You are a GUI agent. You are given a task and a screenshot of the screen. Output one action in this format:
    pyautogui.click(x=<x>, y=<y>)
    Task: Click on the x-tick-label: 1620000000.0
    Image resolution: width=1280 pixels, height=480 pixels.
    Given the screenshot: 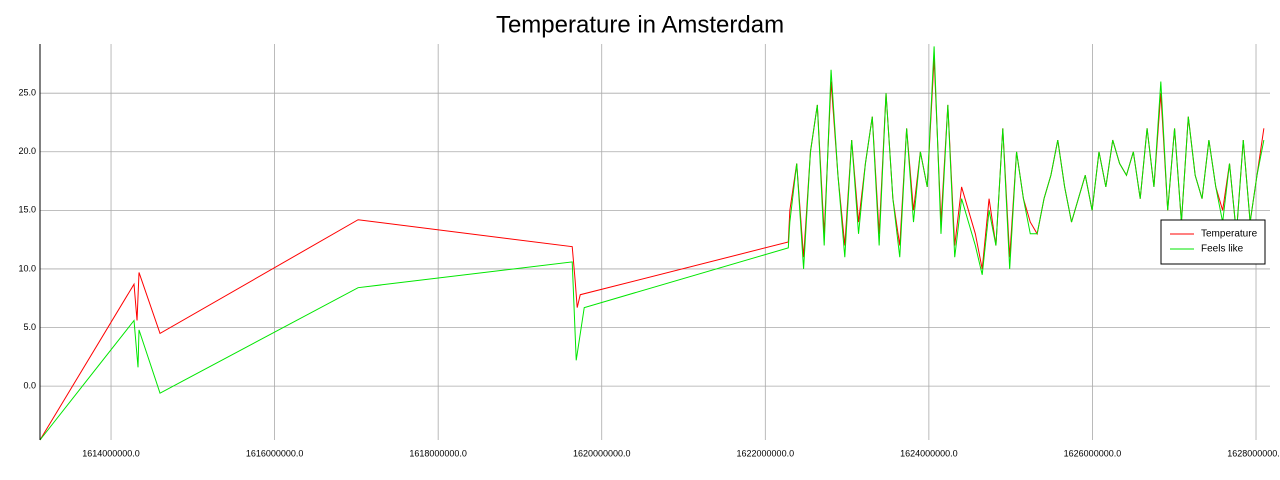 What is the action you would take?
    pyautogui.click(x=602, y=453)
    